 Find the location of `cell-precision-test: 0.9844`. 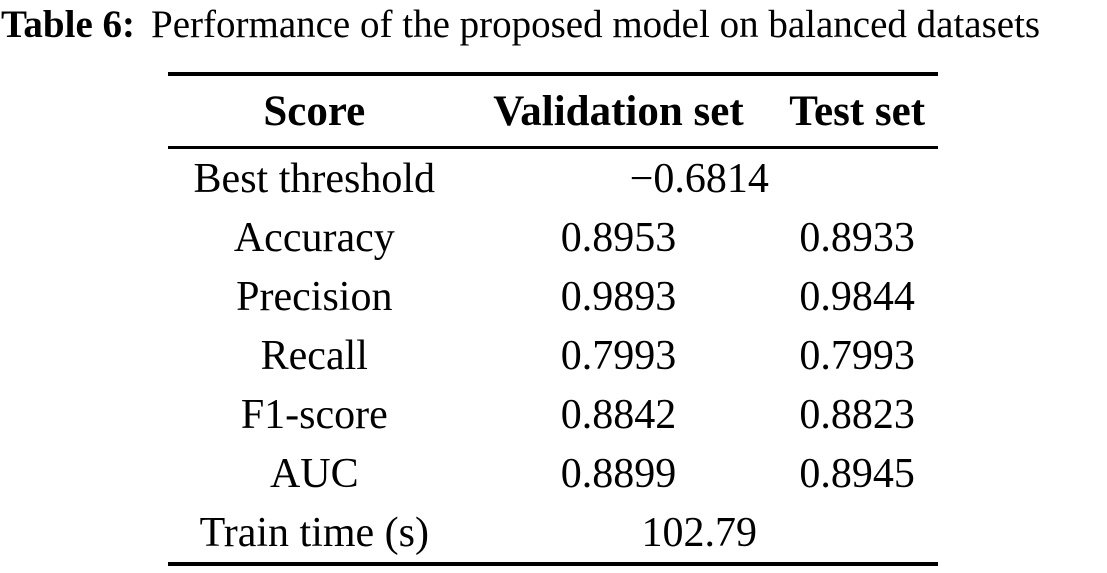

cell-precision-test: 0.9844 is located at coordinates (857, 296).